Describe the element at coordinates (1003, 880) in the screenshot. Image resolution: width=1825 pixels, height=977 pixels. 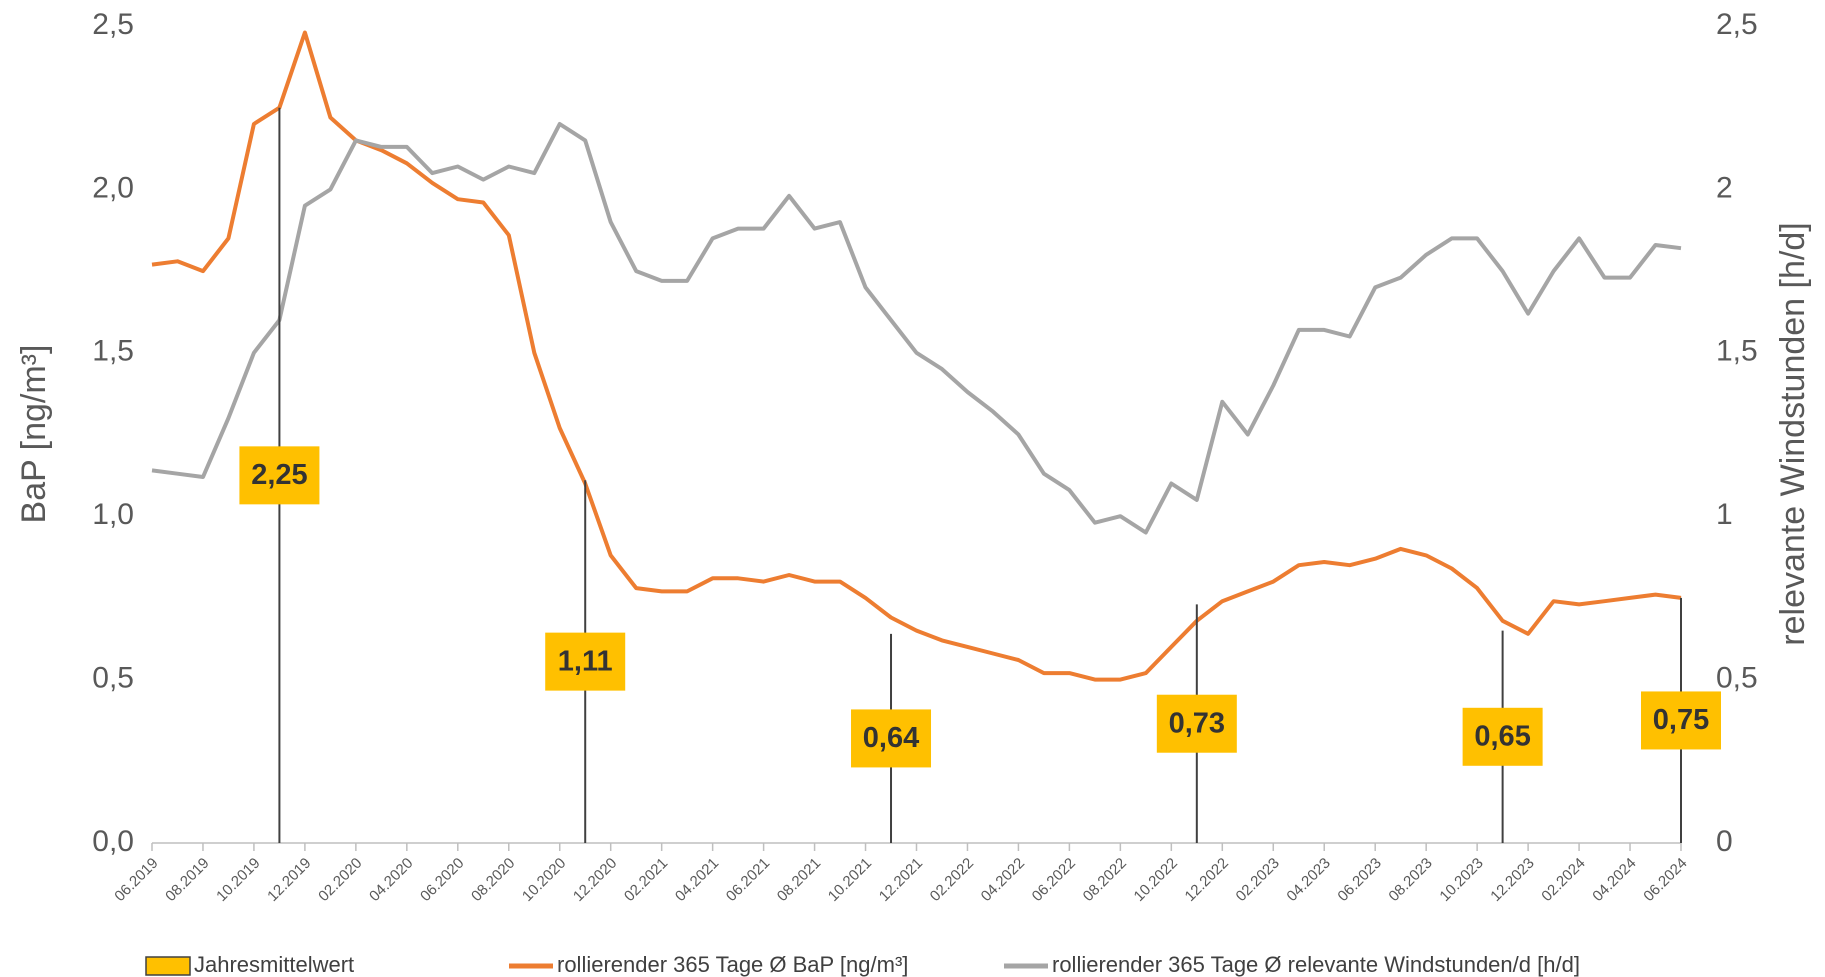
I see `x-tick-label: 04.2022` at that location.